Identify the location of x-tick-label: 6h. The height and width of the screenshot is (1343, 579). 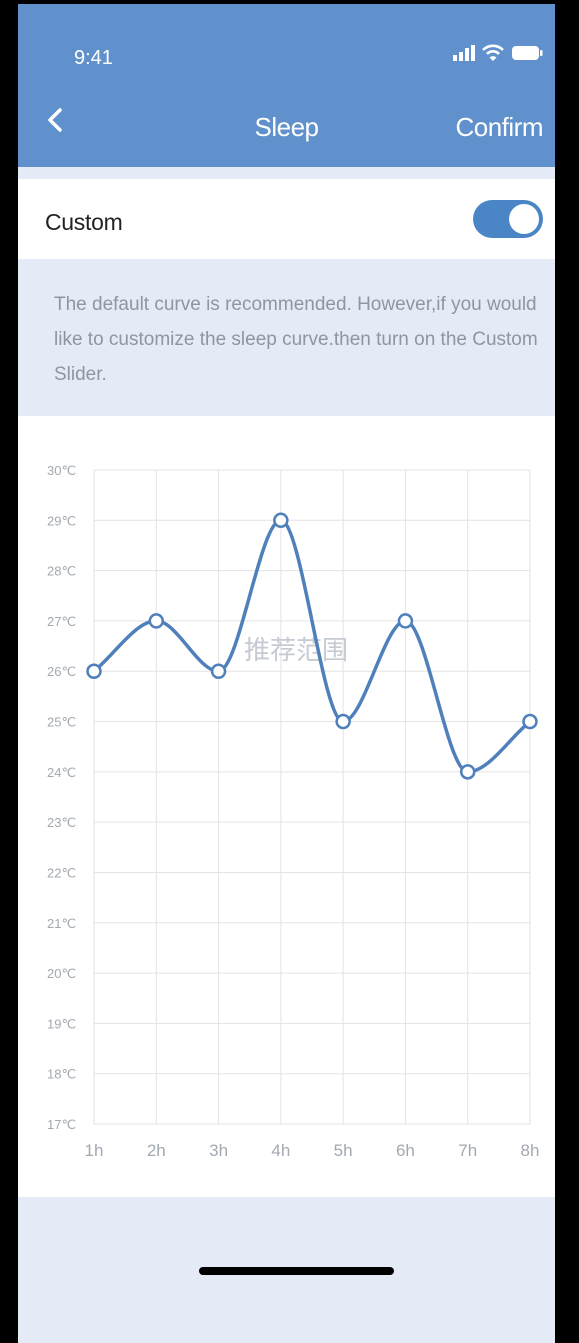
(405, 1150).